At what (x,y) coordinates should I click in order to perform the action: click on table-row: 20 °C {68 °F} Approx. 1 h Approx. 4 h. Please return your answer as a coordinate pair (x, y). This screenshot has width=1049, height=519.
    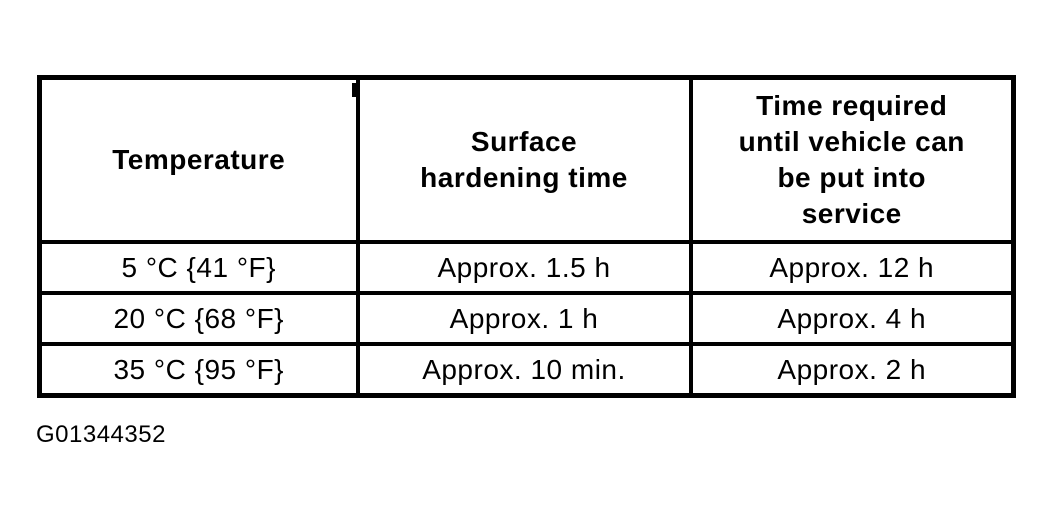
    Looking at the image, I should click on (526, 318).